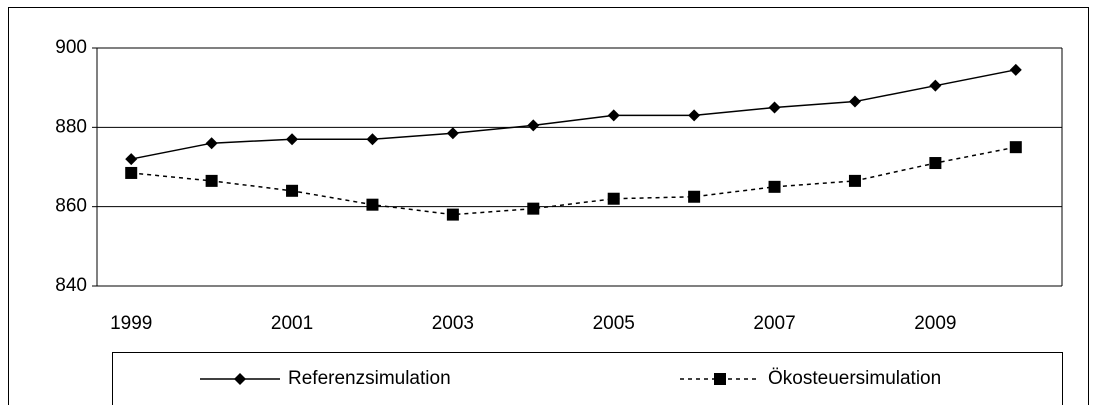  What do you see at coordinates (774, 323) in the screenshot?
I see `x-tick-label: 2007` at bounding box center [774, 323].